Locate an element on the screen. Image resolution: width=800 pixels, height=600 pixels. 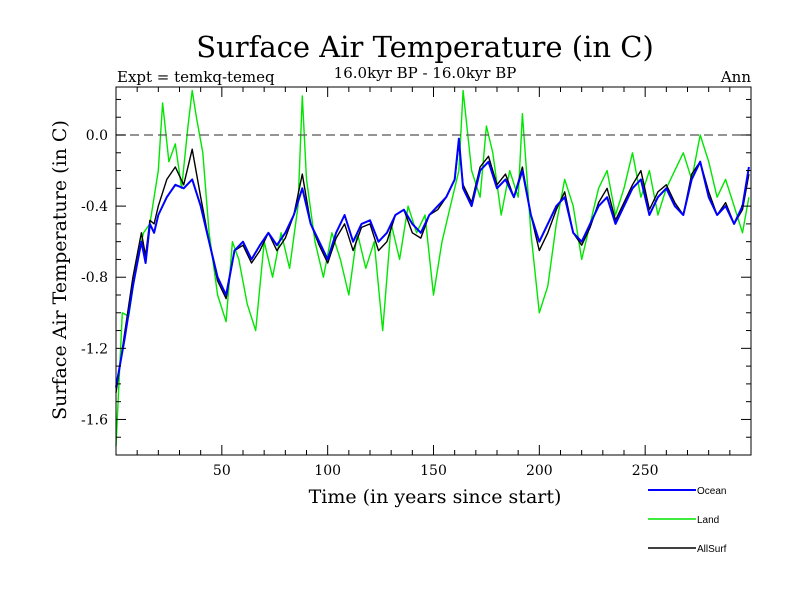
y-tick-label: -0.4 is located at coordinates (94, 207).